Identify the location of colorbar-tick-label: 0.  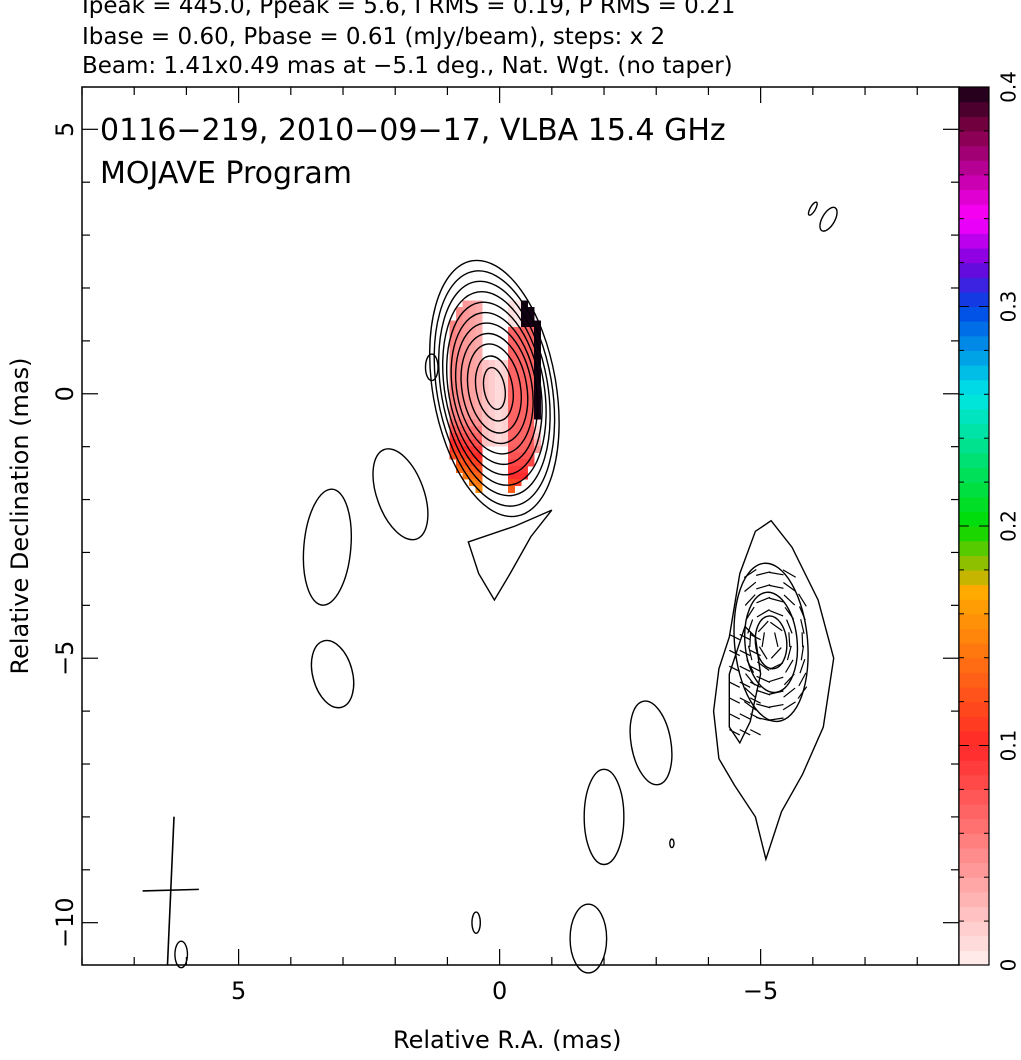
(1009, 965).